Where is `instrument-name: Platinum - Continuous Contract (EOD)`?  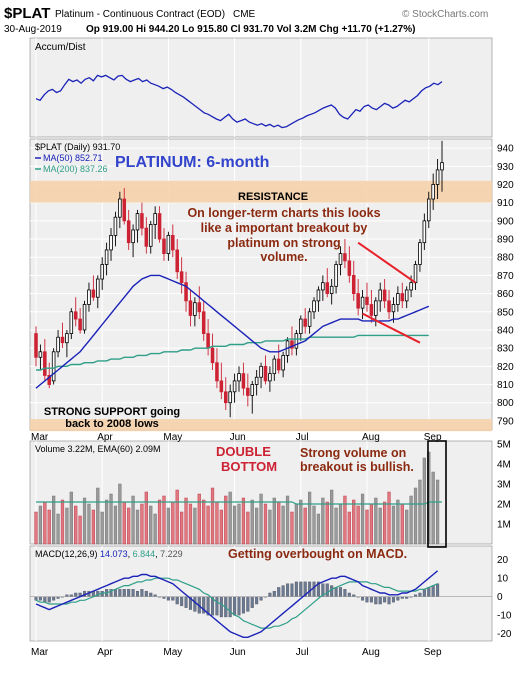 instrument-name: Platinum - Continuous Contract (EOD) is located at coordinates (140, 14).